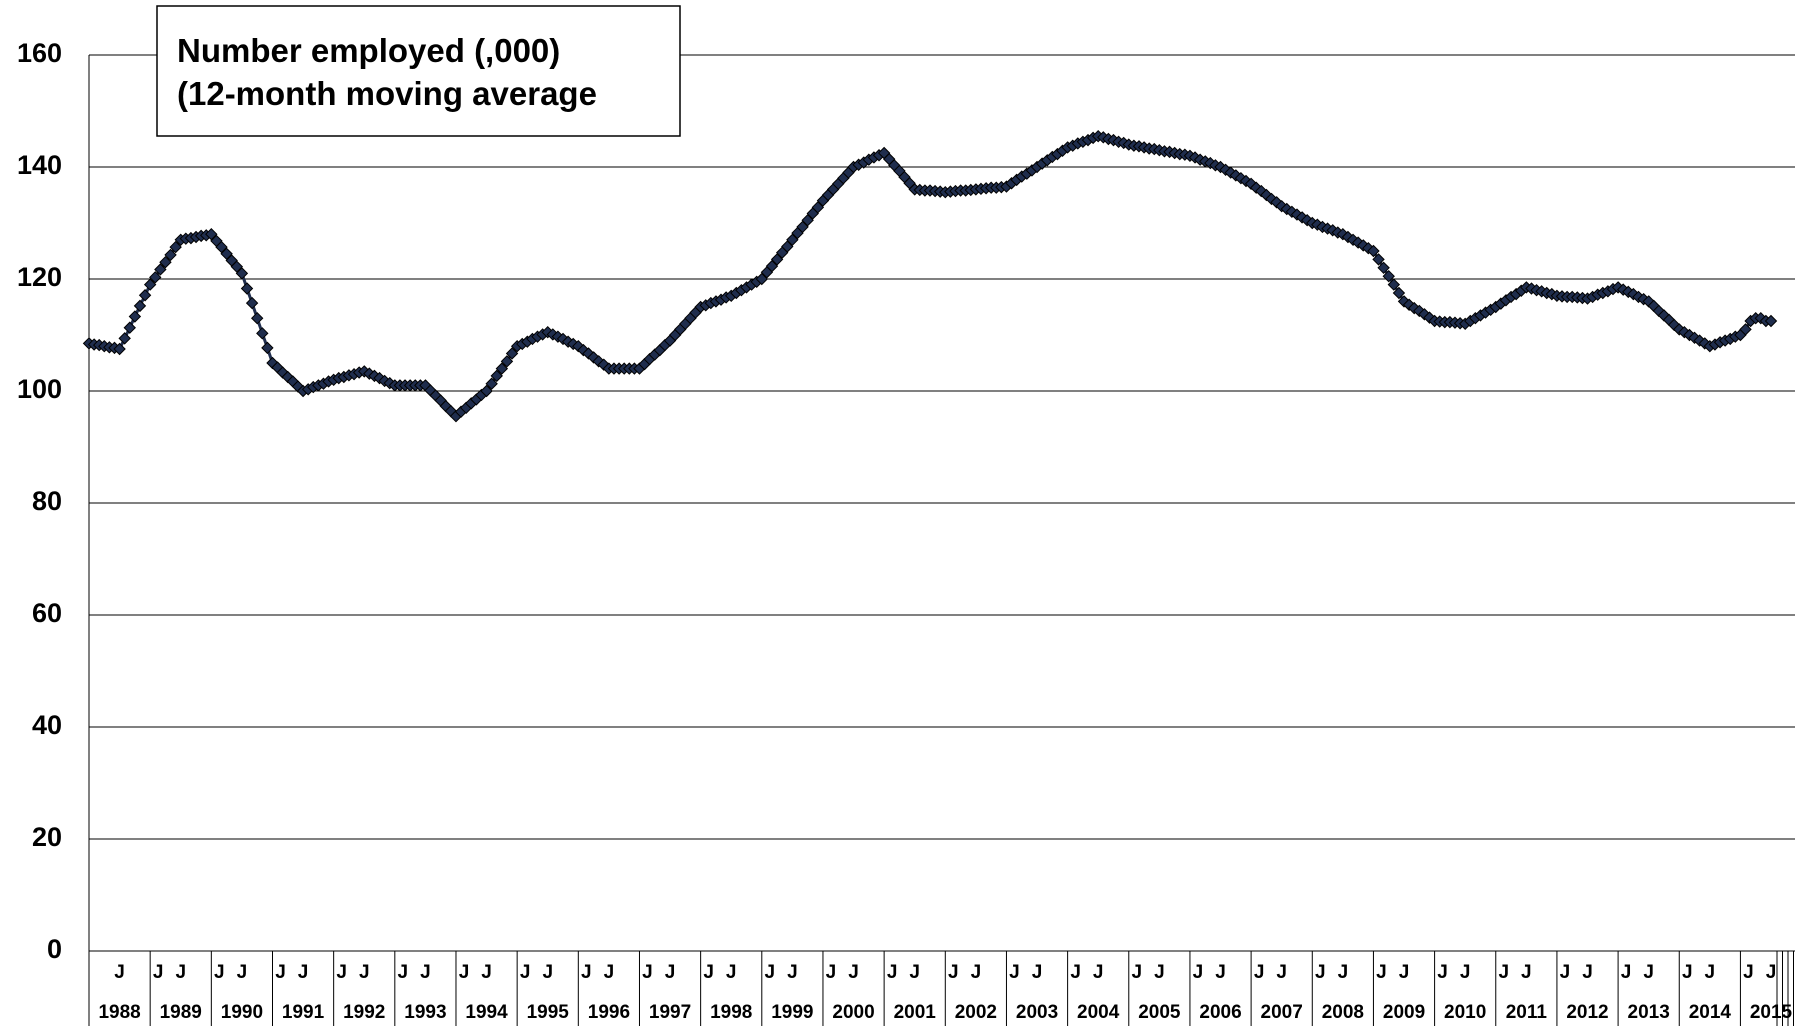  What do you see at coordinates (418, 71) in the screenshot?
I see `title-box` at bounding box center [418, 71].